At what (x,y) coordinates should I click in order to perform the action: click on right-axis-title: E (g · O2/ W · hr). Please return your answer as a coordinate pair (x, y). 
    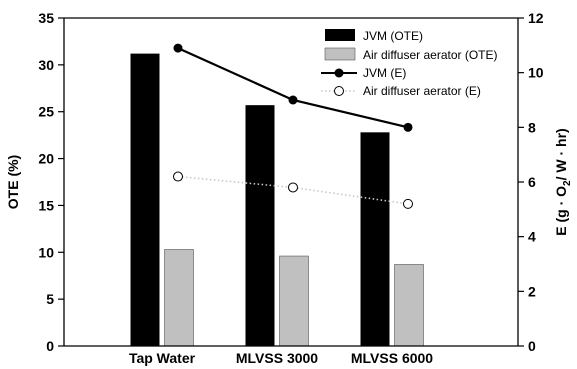
    Looking at the image, I should click on (563, 181).